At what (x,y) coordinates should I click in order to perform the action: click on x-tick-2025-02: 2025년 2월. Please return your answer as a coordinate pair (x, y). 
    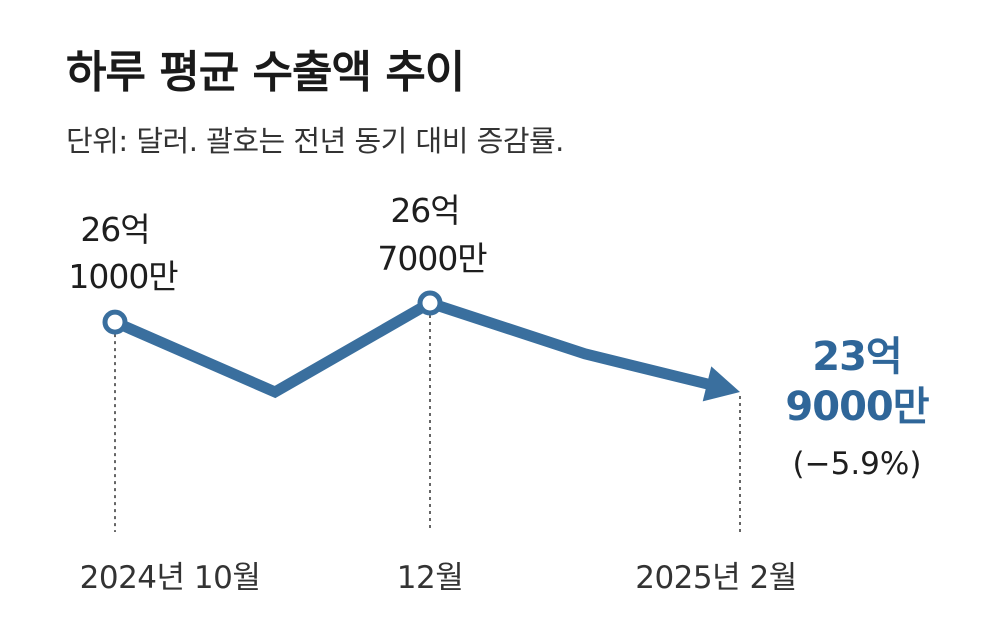
    Looking at the image, I should click on (716, 578).